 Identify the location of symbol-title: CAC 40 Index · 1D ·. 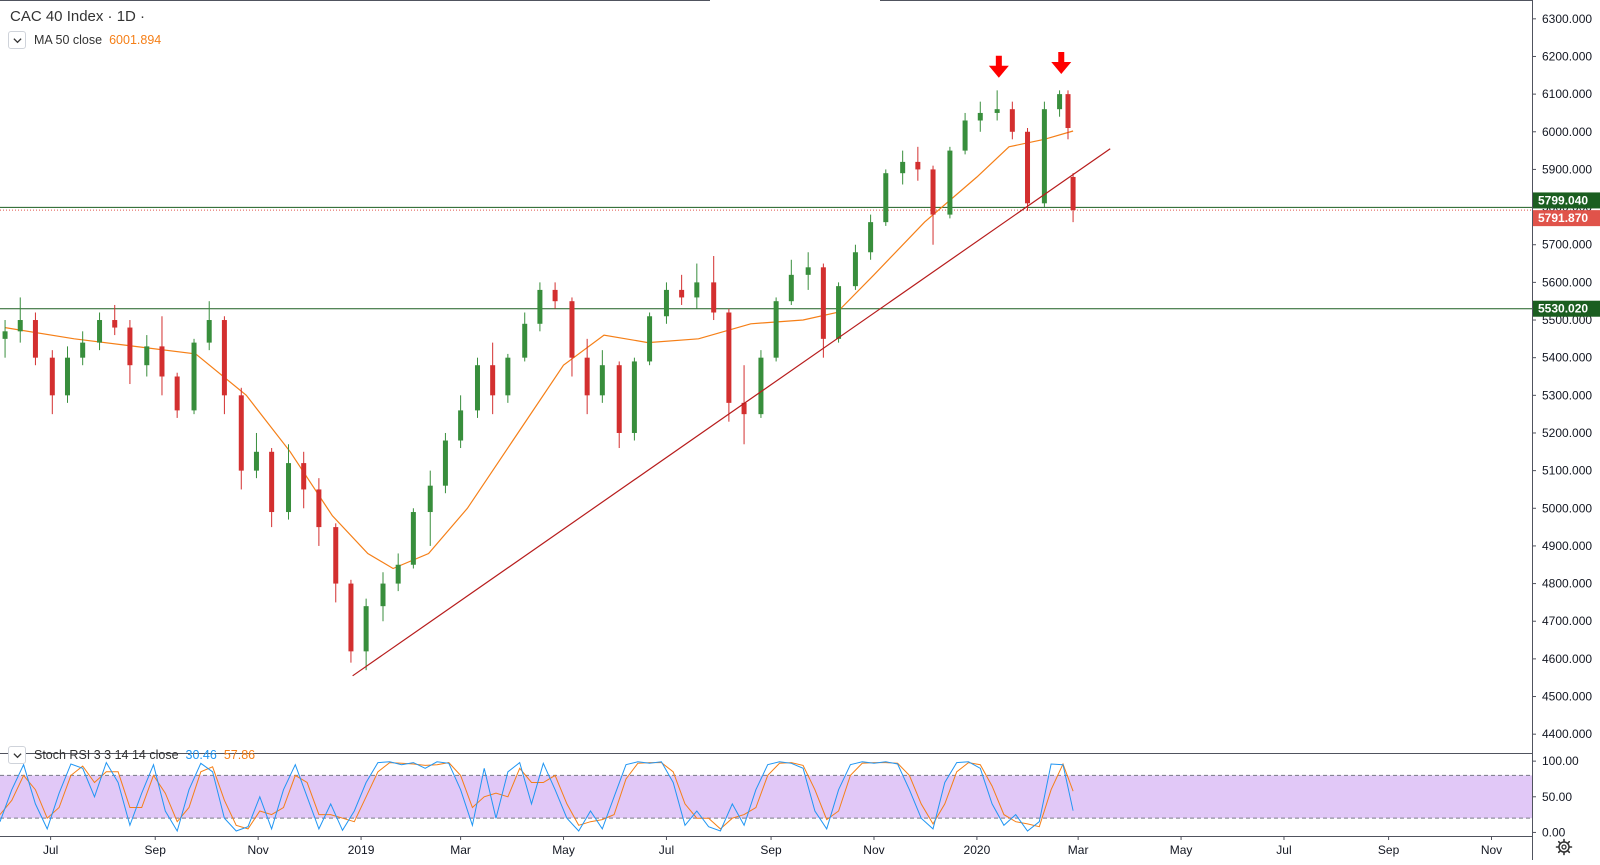
(78, 16).